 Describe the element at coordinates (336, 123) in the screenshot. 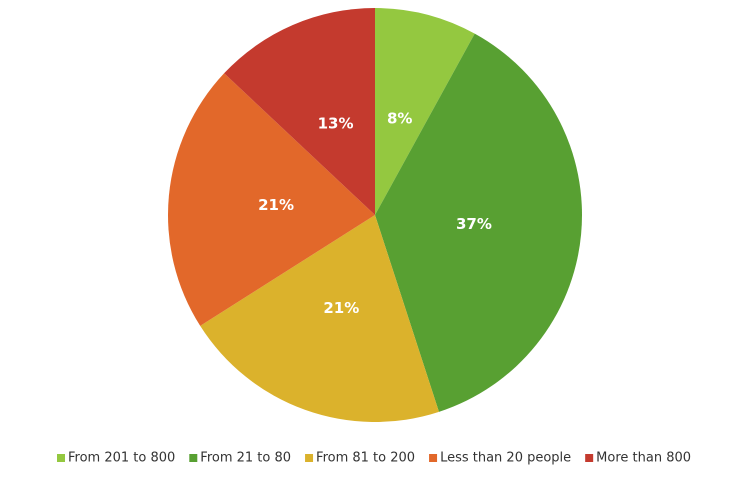

I see `data-label: 13%` at that location.